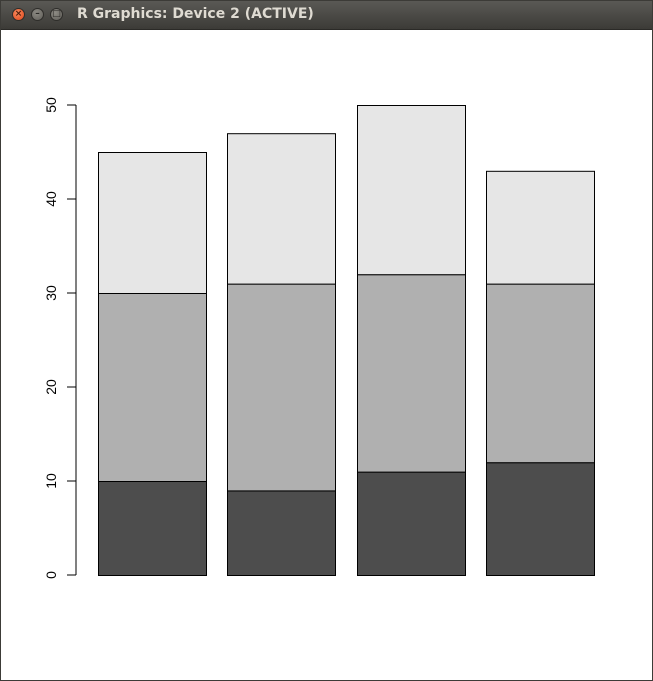 The width and height of the screenshot is (653, 681). What do you see at coordinates (56, 14) in the screenshot?
I see `maximize-icon: □` at bounding box center [56, 14].